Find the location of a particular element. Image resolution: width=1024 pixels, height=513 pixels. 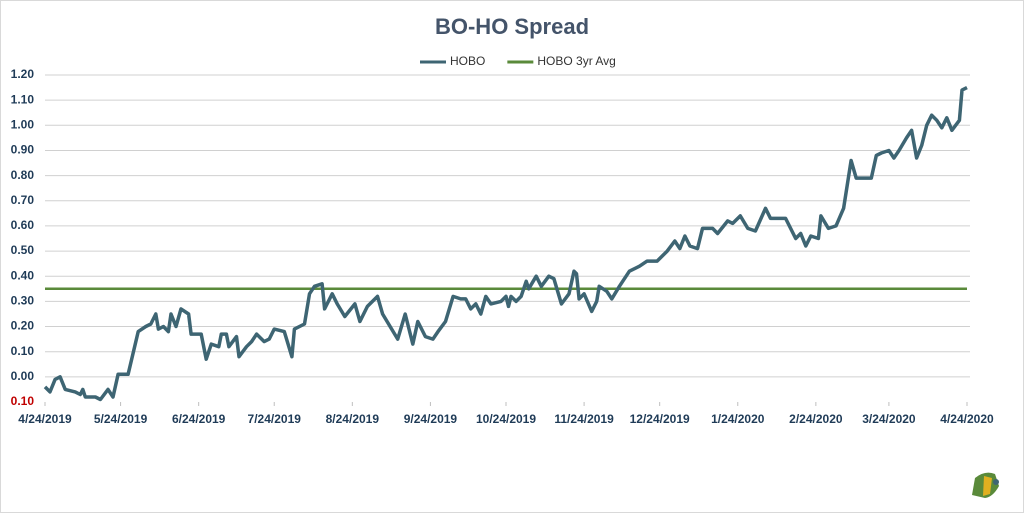

y-tick-label: 1.00 is located at coordinates (23, 124).